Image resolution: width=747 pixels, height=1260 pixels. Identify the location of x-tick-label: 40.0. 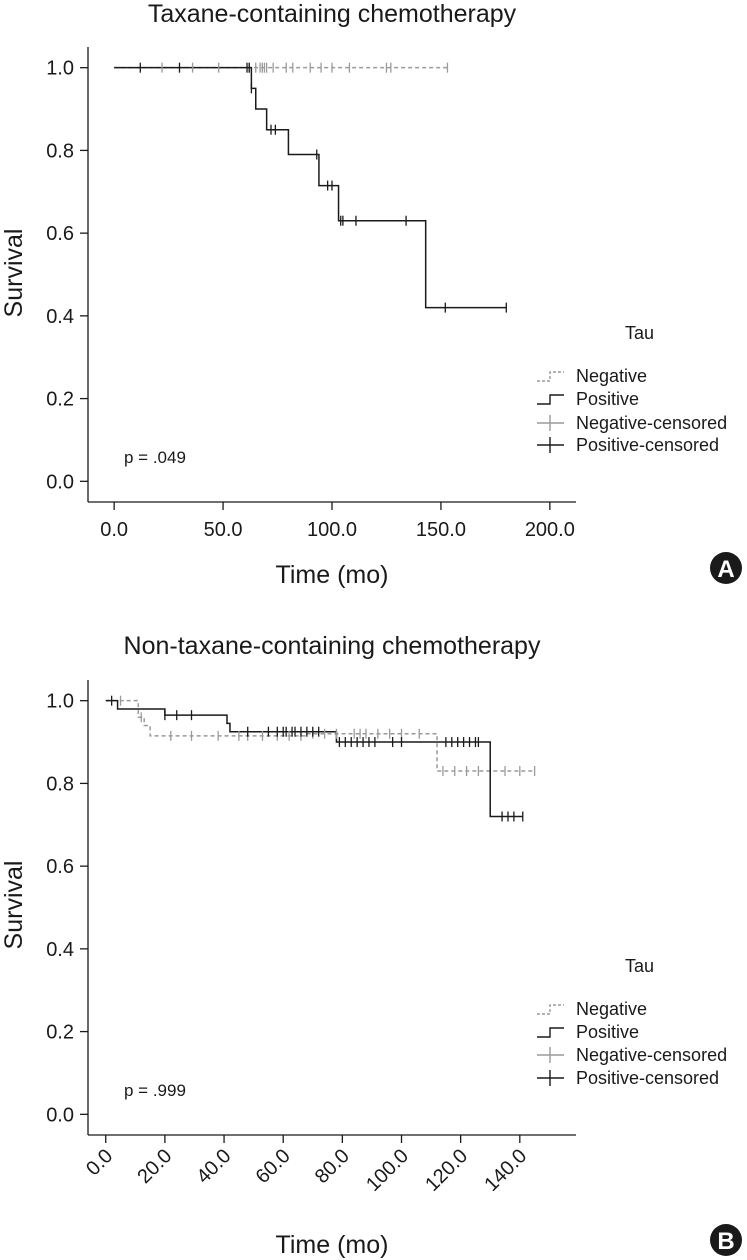
(213, 1166).